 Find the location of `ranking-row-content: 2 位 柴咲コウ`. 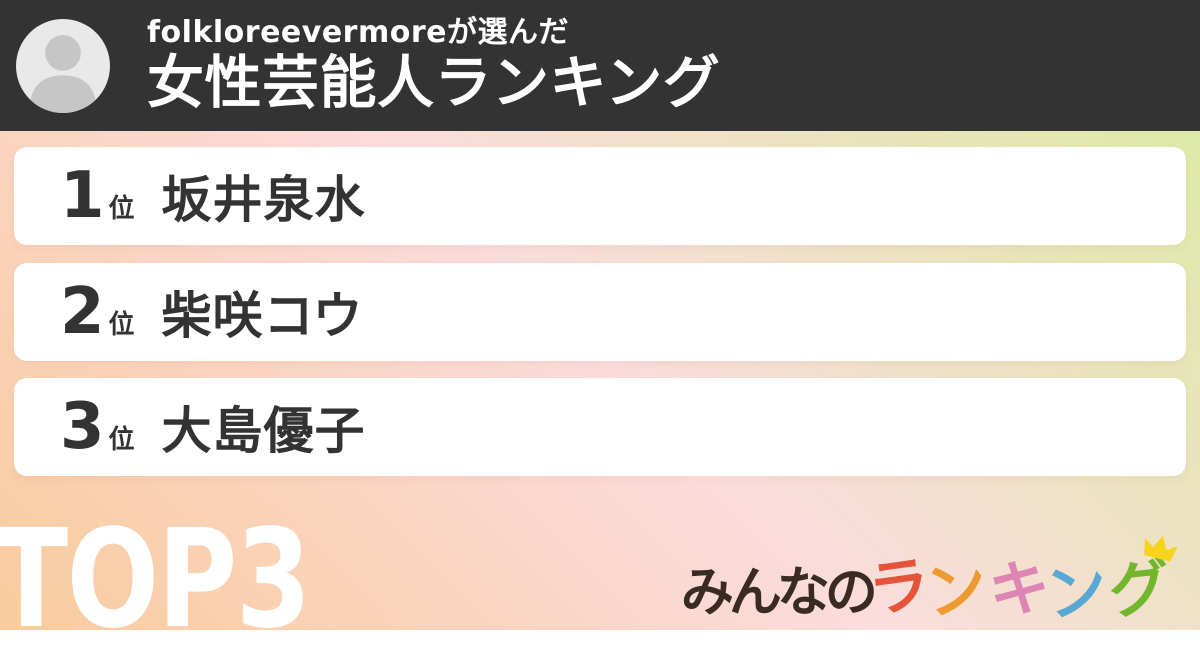

ranking-row-content: 2 位 柴咲コウ is located at coordinates (212, 312).